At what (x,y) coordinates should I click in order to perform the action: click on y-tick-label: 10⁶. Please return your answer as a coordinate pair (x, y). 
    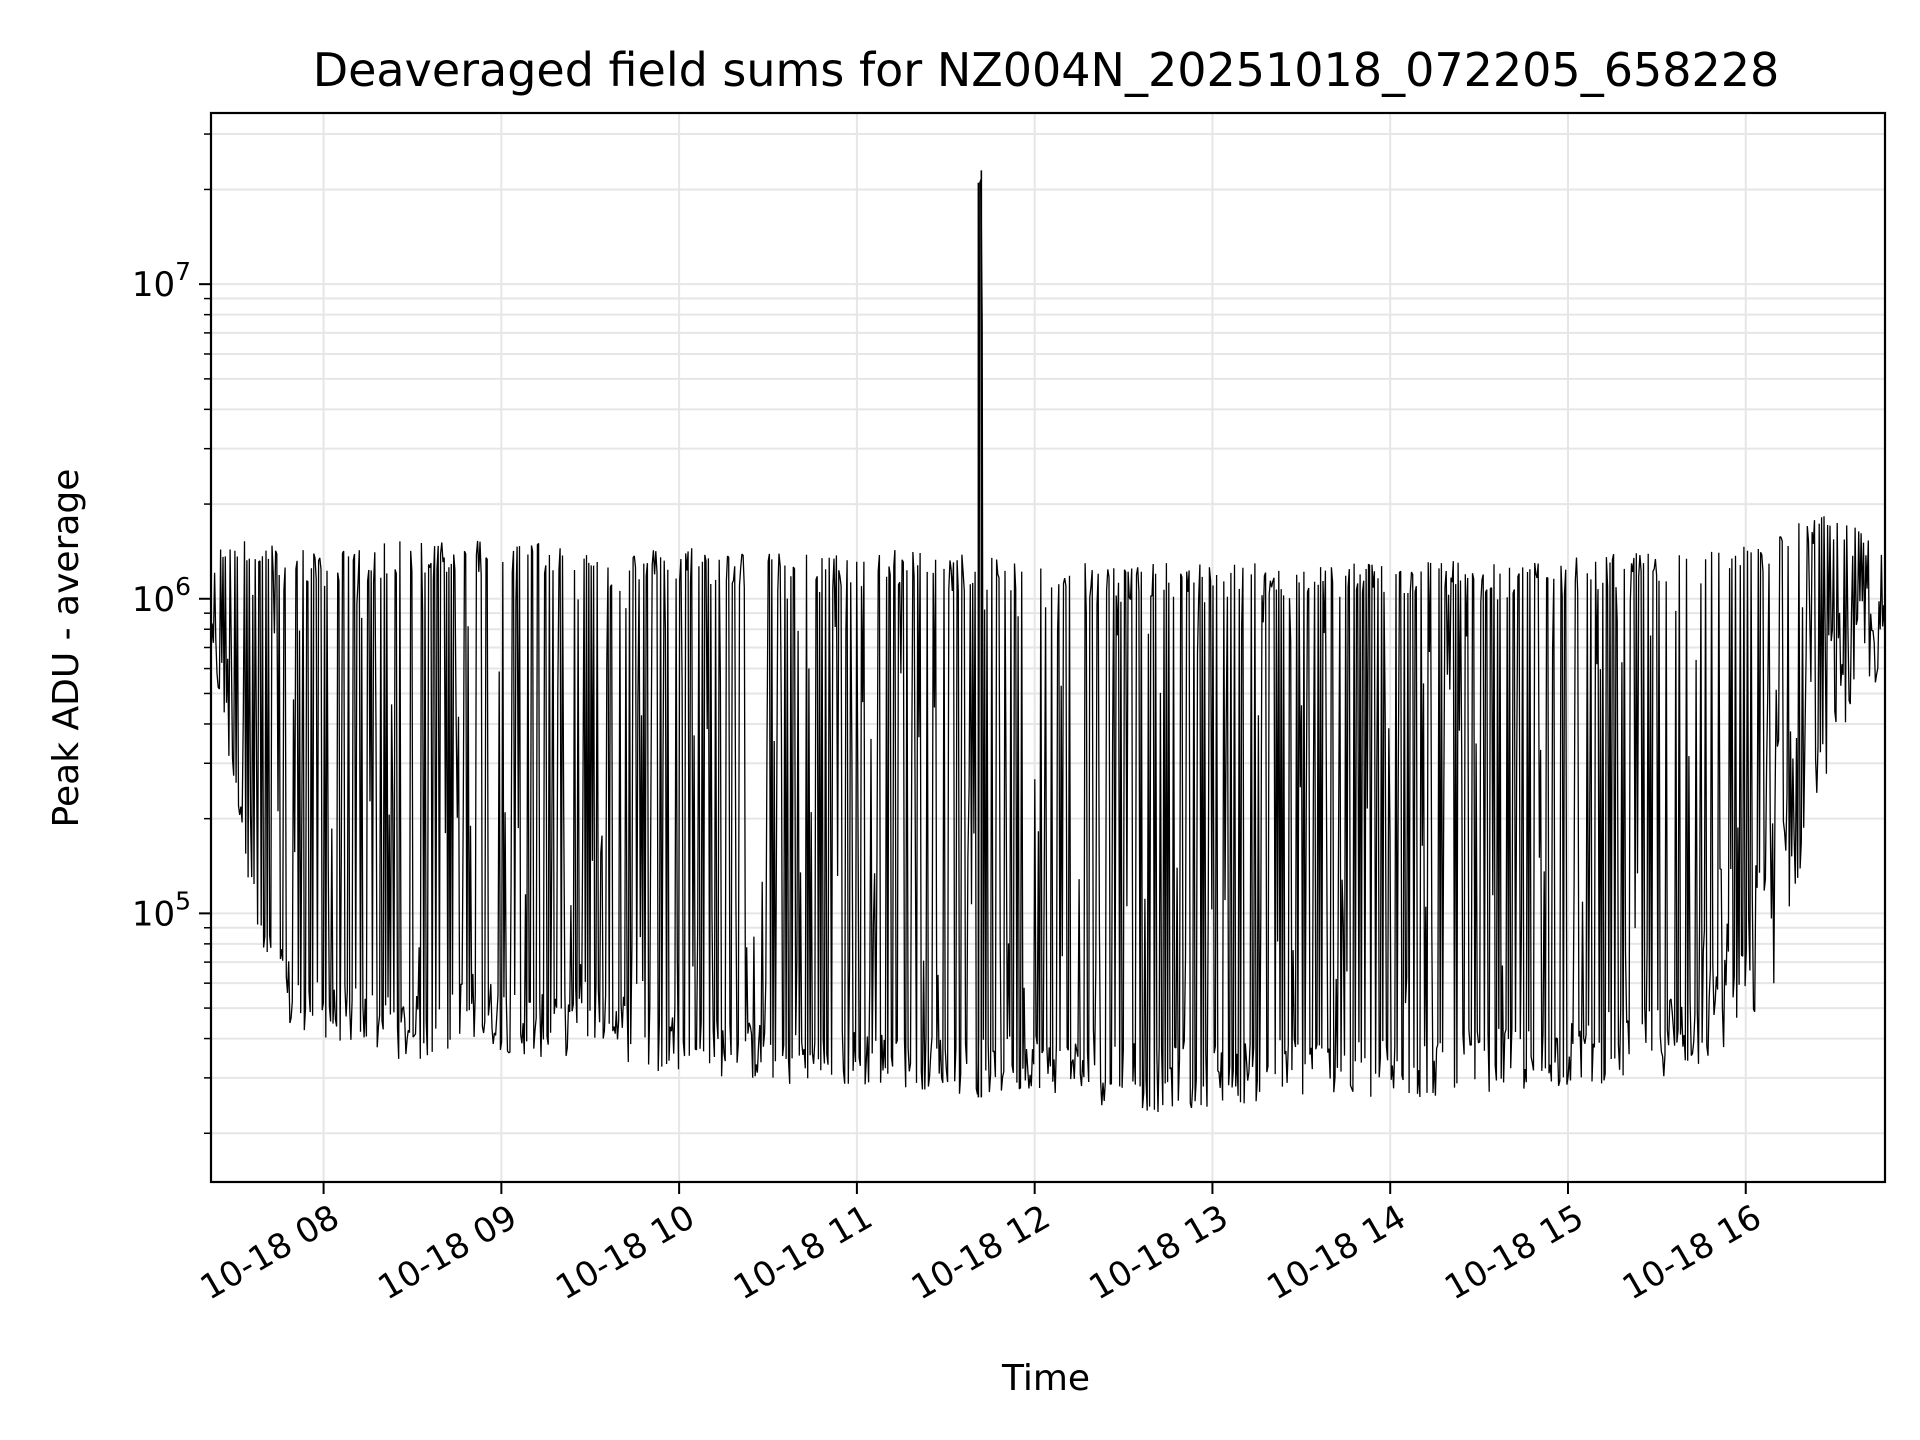
    Looking at the image, I should click on (161, 596).